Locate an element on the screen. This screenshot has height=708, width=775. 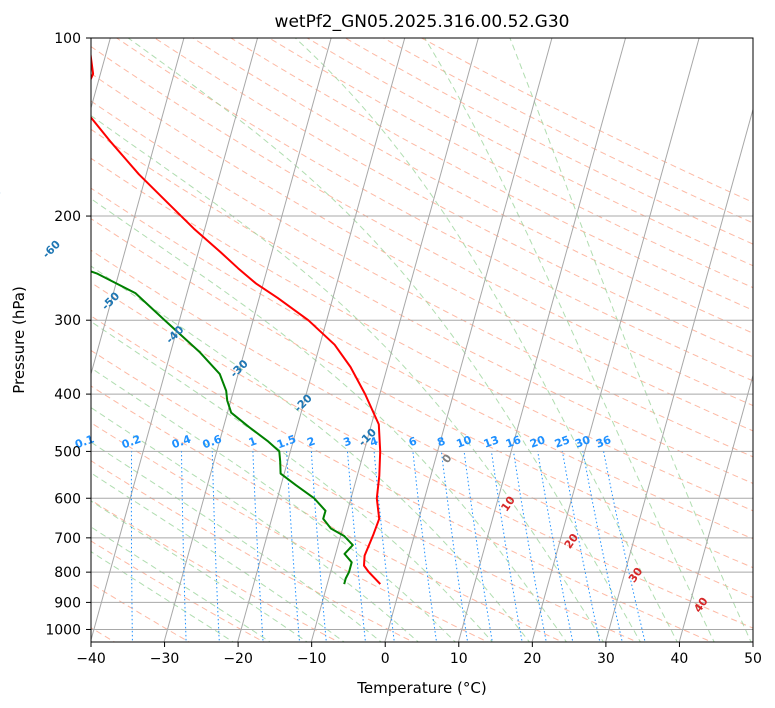
mixing-ratio-label: 16 is located at coordinates (513, 442).